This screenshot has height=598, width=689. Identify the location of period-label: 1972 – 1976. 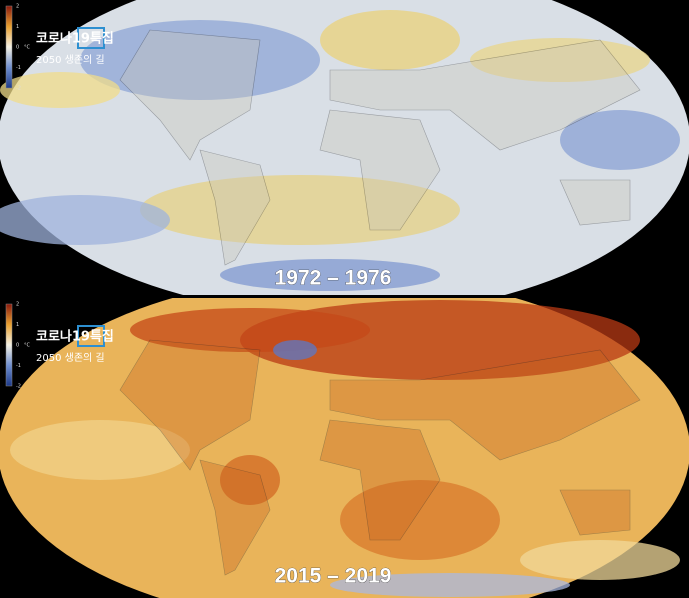
(333, 278).